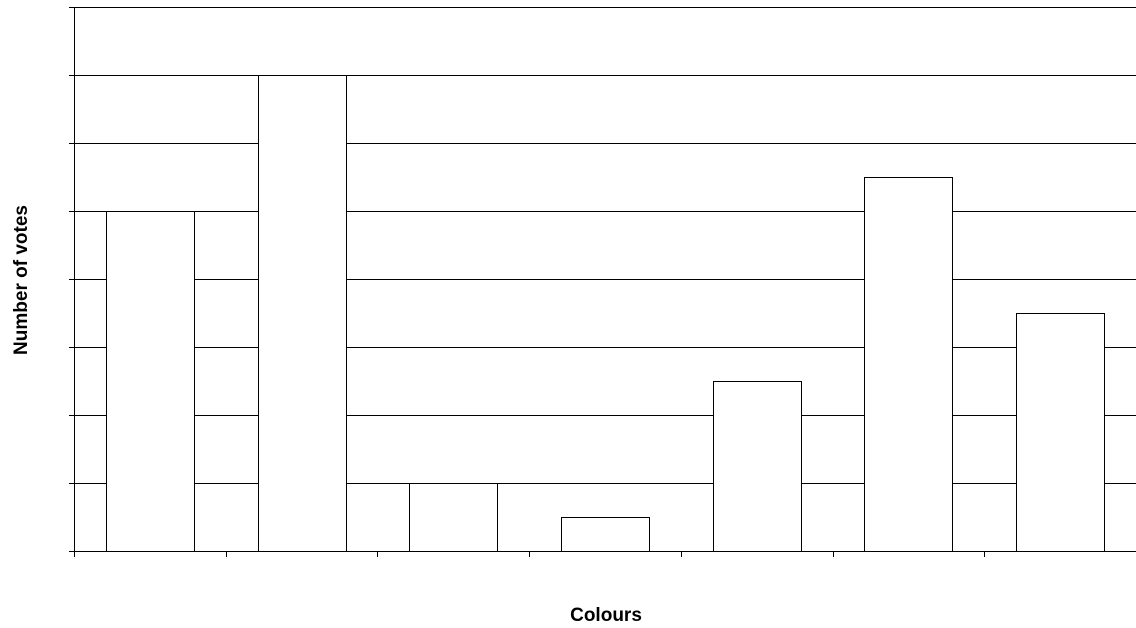 The height and width of the screenshot is (628, 1136). Describe the element at coordinates (606, 615) in the screenshot. I see `x-axis-title: Colours` at that location.